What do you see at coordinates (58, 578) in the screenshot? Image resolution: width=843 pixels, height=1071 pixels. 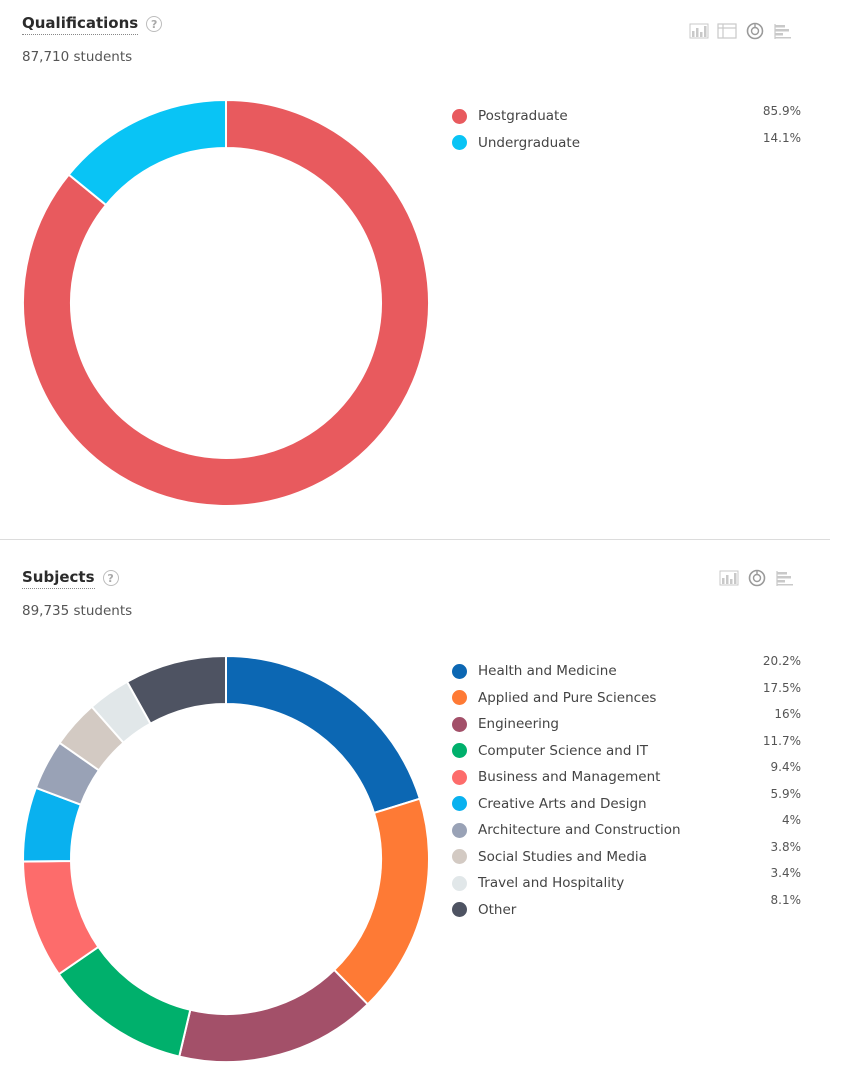 I see `subjects-title: Subjects` at bounding box center [58, 578].